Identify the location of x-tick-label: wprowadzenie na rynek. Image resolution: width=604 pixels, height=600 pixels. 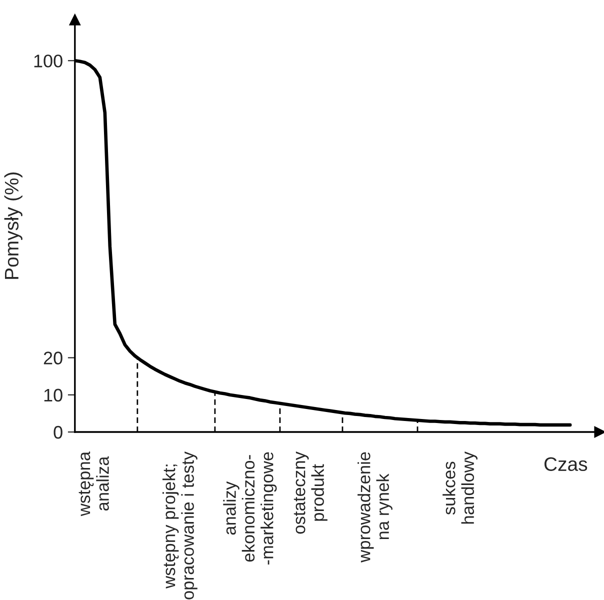
(375, 507).